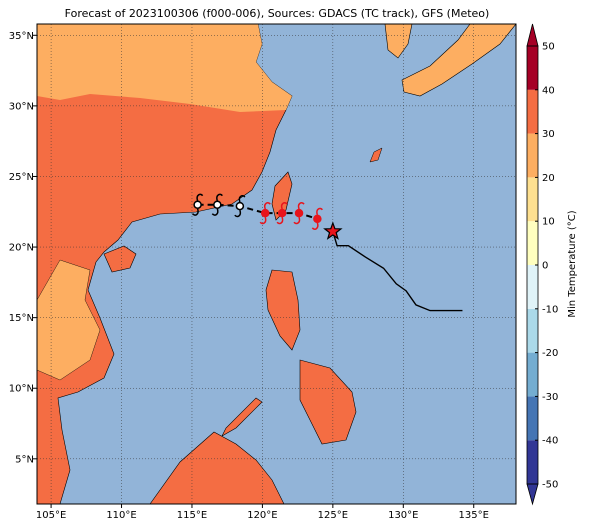 The image size is (591, 532). Describe the element at coordinates (548, 222) in the screenshot. I see `colorbar-tick-label: 10` at that location.